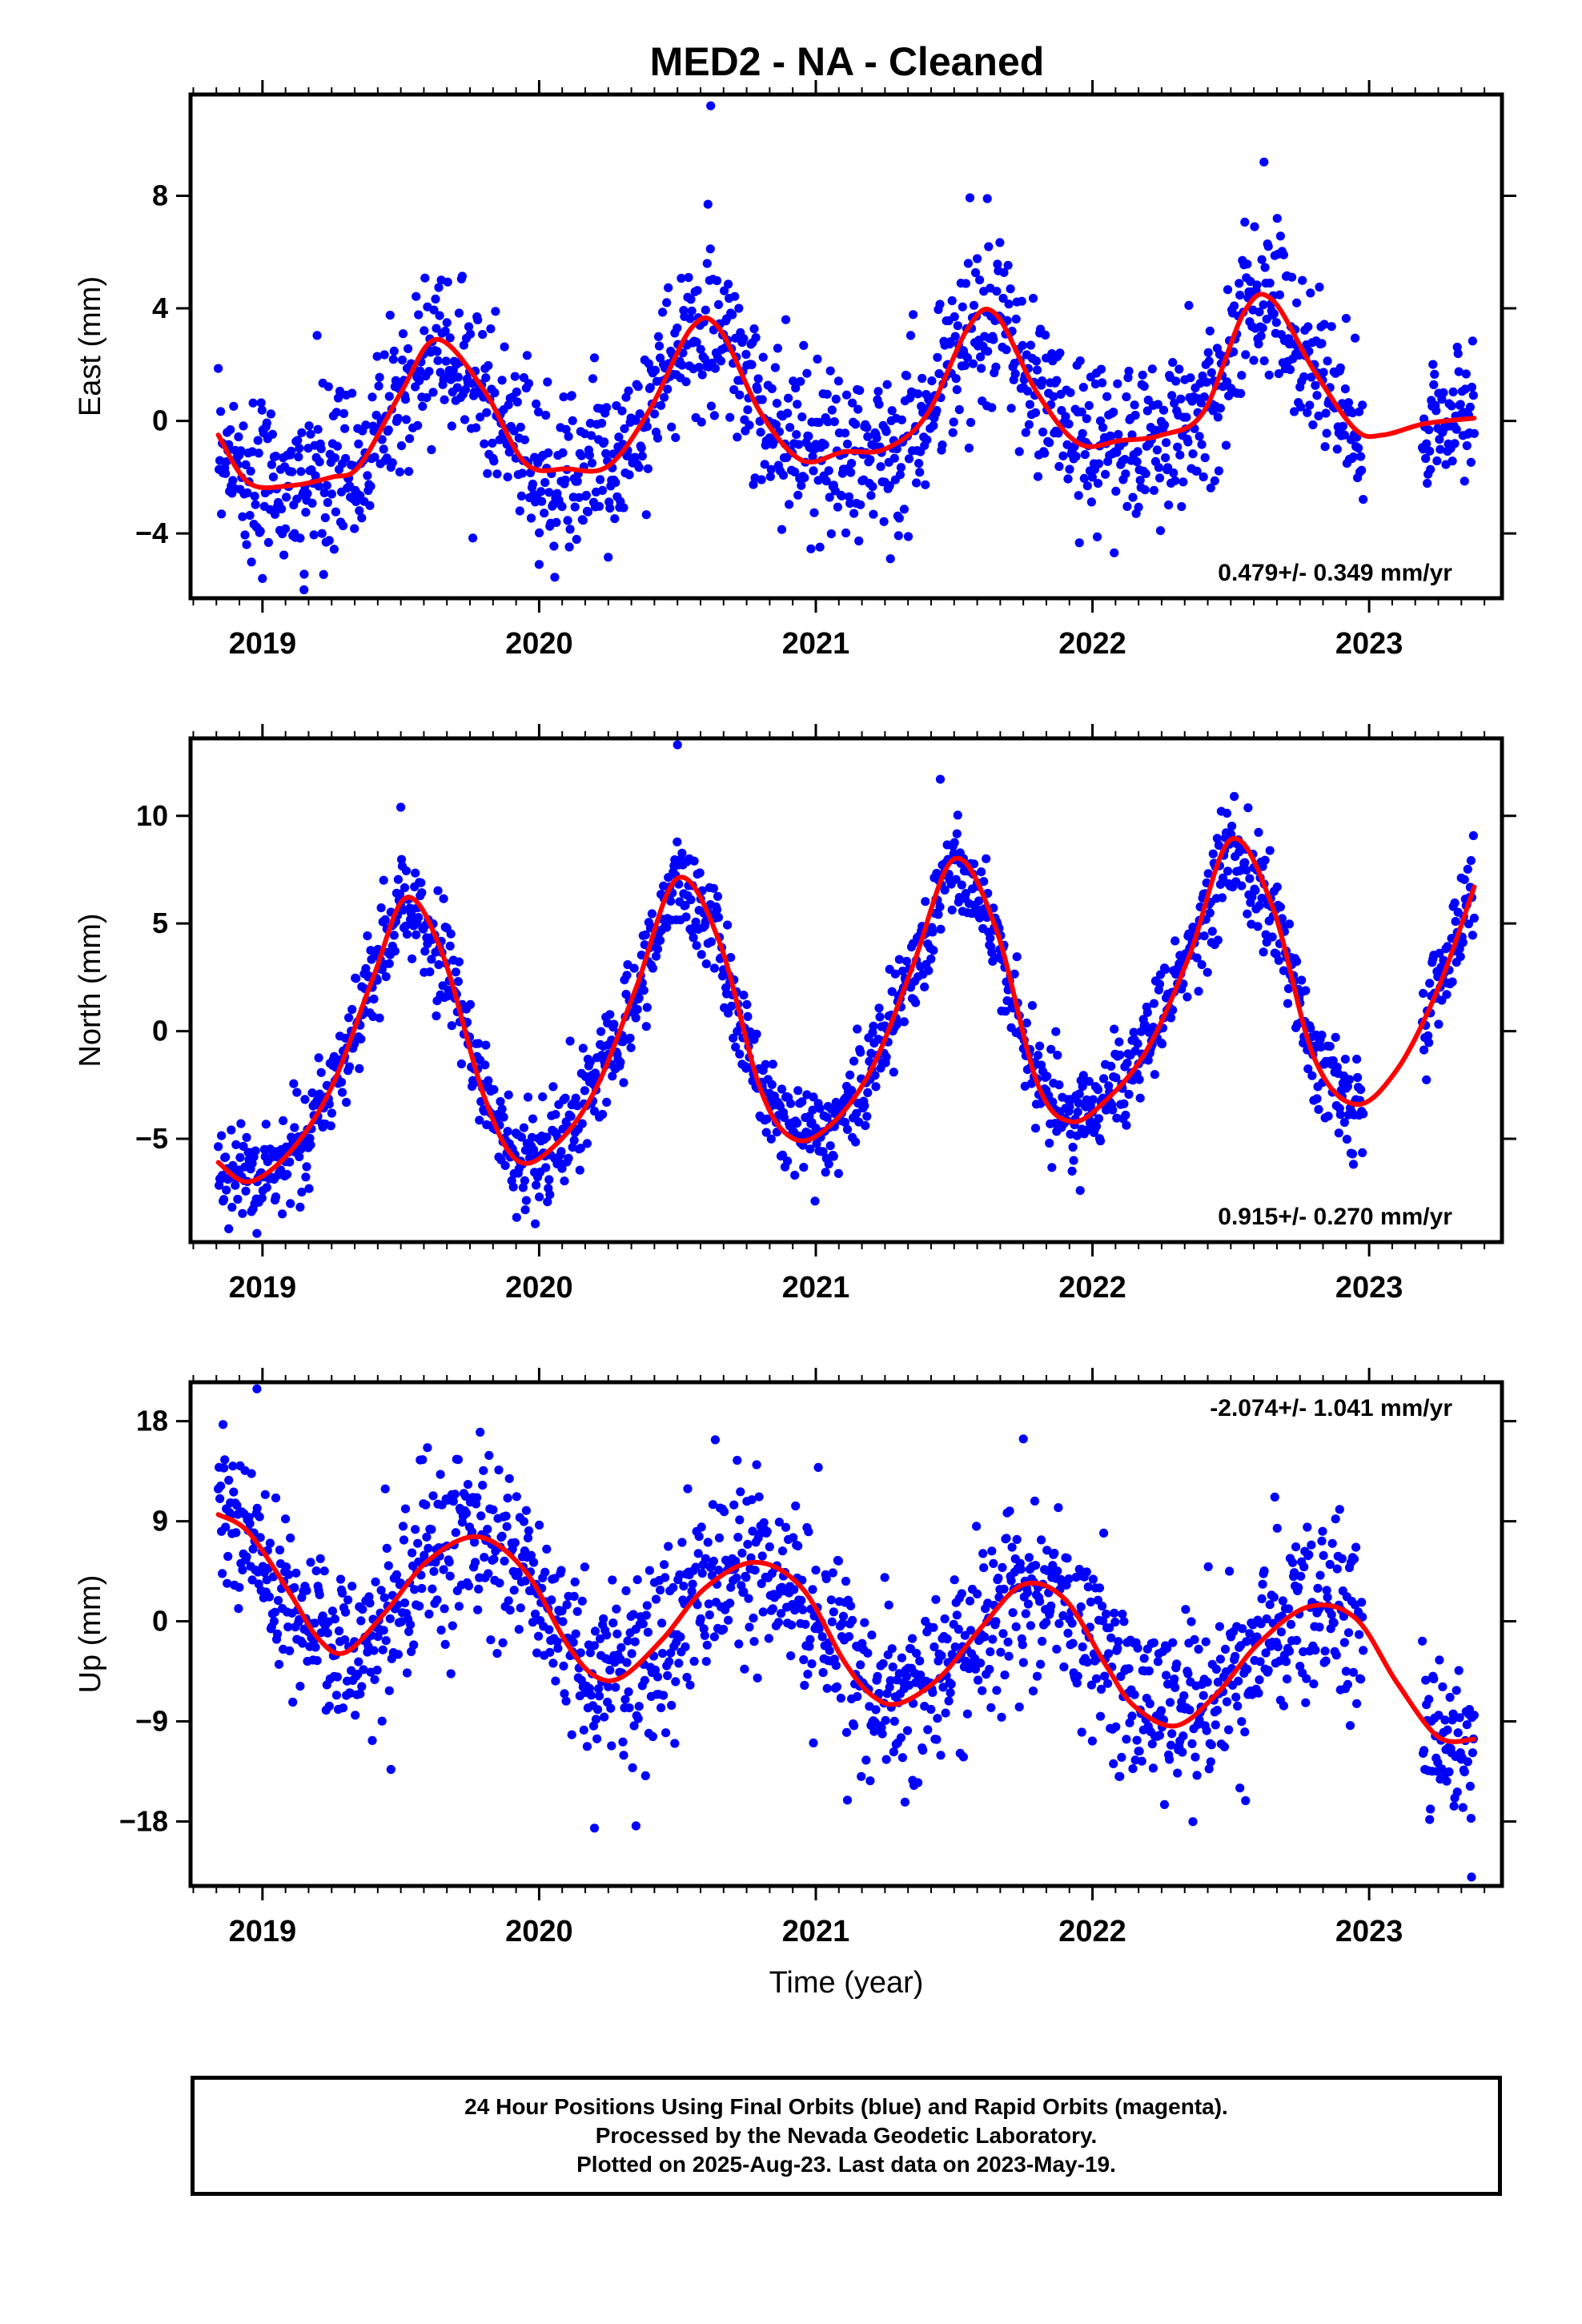 Image resolution: width=1582 pixels, height=2324 pixels. I want to click on x-tick-label: 2022, so click(1092, 1931).